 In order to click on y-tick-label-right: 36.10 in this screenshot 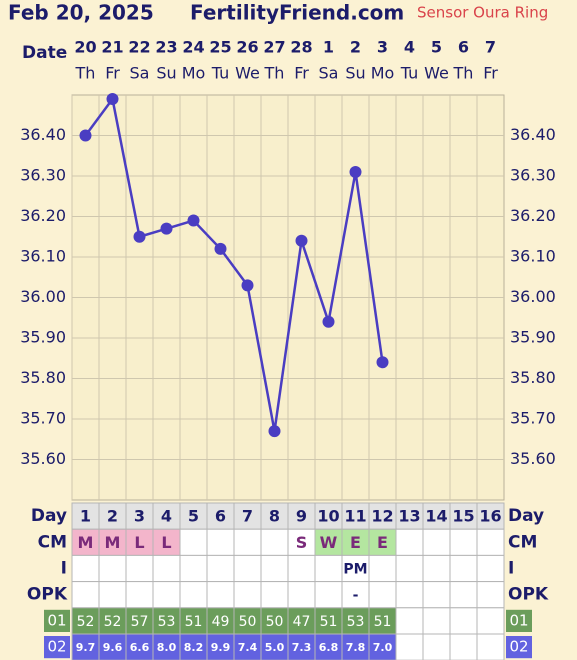, I will do `click(533, 256)`.